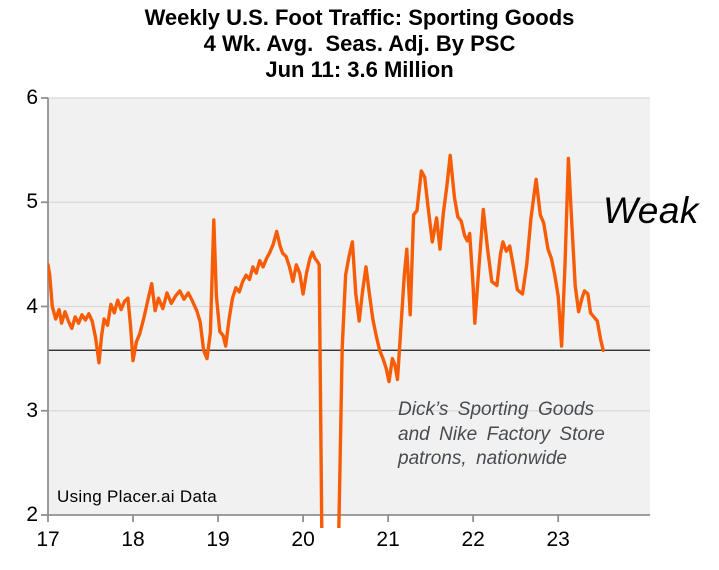 This screenshot has width=719, height=570. I want to click on x-axis-label-19: 19, so click(218, 539).